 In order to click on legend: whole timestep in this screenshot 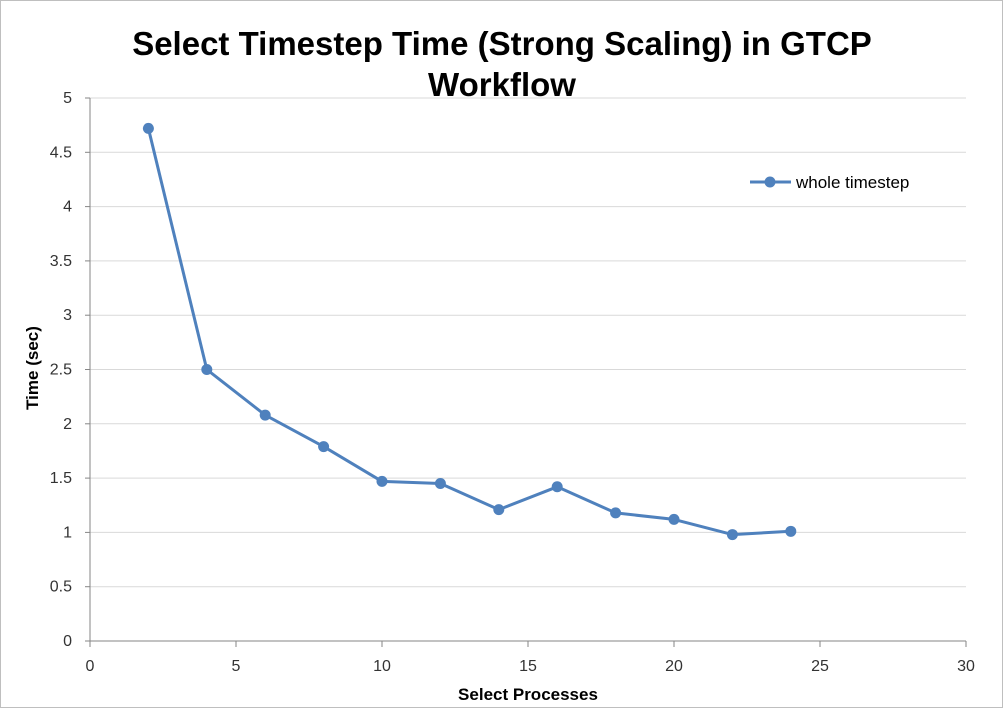, I will do `click(829, 182)`.